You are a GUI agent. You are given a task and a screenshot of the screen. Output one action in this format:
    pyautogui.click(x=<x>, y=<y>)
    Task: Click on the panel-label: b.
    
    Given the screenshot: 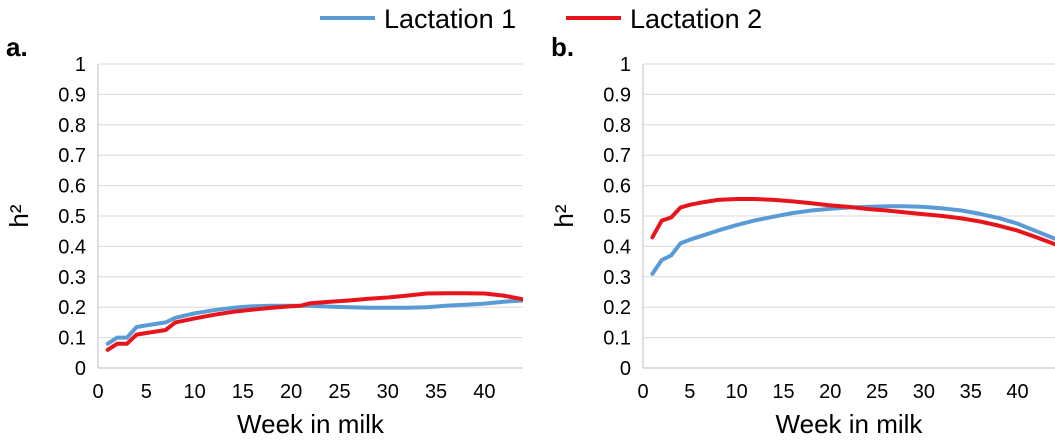 What is the action you would take?
    pyautogui.click(x=562, y=47)
    